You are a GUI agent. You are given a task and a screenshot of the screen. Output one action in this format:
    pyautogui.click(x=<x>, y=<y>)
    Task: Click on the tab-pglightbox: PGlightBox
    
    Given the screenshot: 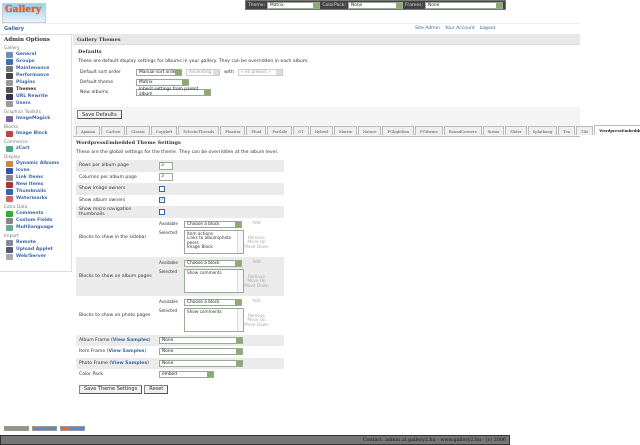 What is the action you would take?
    pyautogui.click(x=398, y=130)
    